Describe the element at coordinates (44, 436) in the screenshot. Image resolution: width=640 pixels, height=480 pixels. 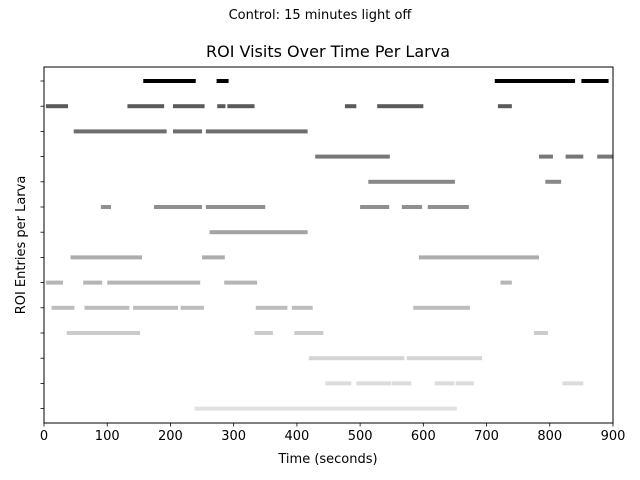
I see `x-tick-label-0: 0` at that location.